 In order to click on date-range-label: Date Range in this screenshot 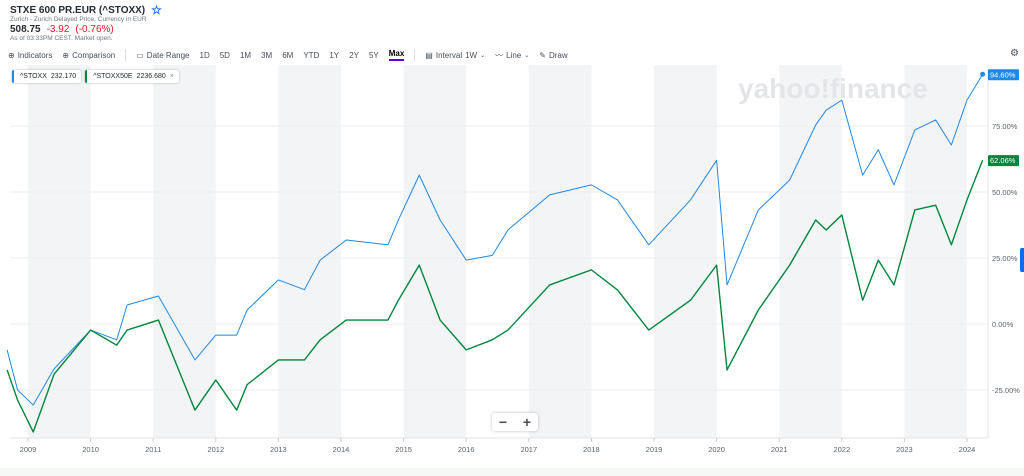, I will do `click(168, 55)`.